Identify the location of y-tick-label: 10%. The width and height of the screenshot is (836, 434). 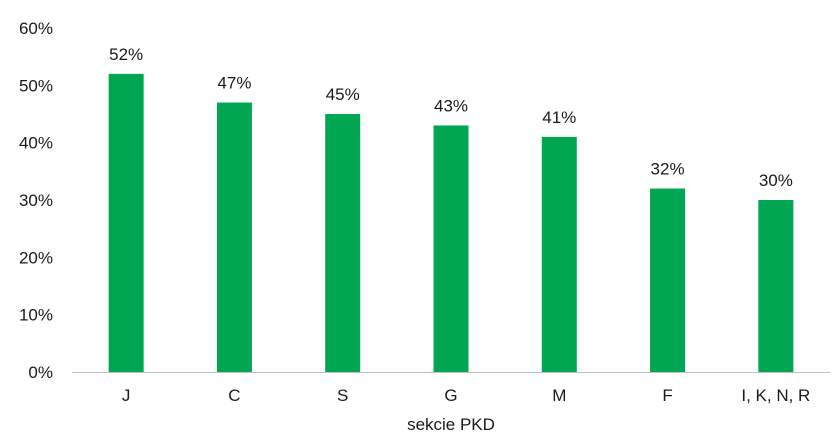
(36, 315).